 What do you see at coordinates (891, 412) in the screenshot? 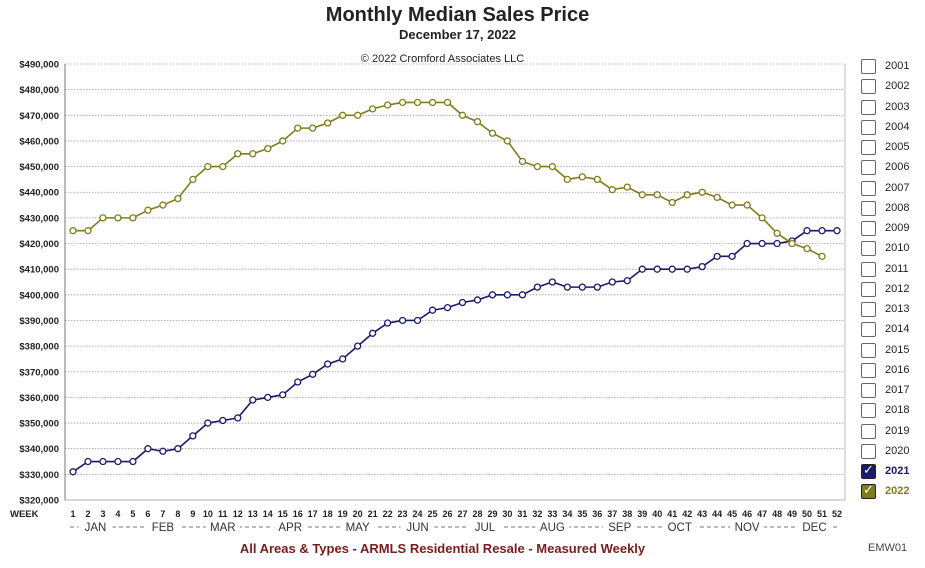
I see `legend-item-2018: 2018` at bounding box center [891, 412].